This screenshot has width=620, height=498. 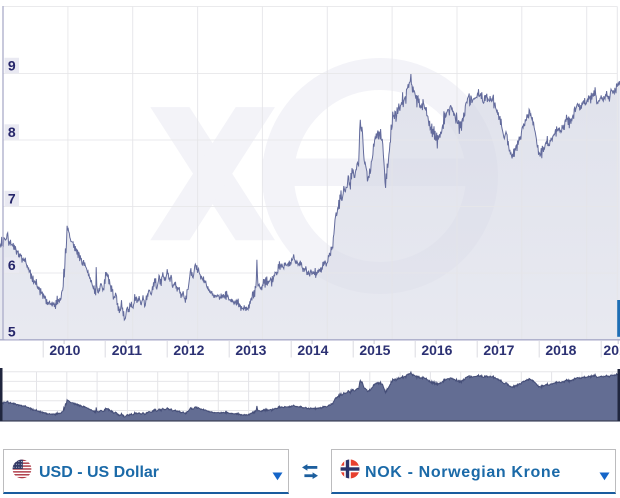 What do you see at coordinates (498, 350) in the screenshot?
I see `svg-text: 2017` at bounding box center [498, 350].